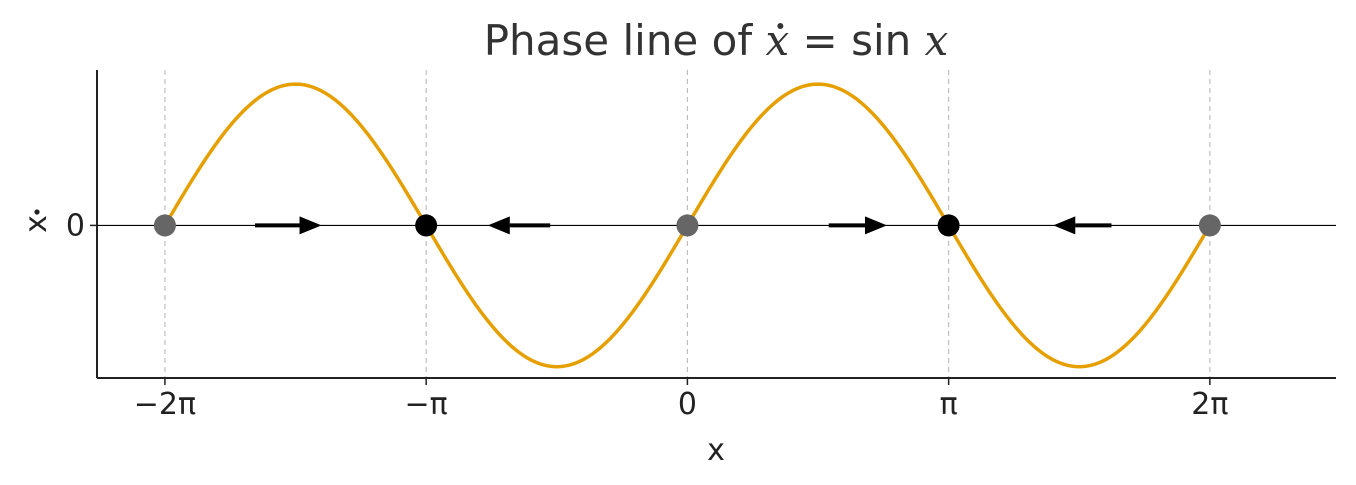 This screenshot has width=1356, height=485. What do you see at coordinates (625, 40) in the screenshot?
I see `title-prefix: Phase line of` at bounding box center [625, 40].